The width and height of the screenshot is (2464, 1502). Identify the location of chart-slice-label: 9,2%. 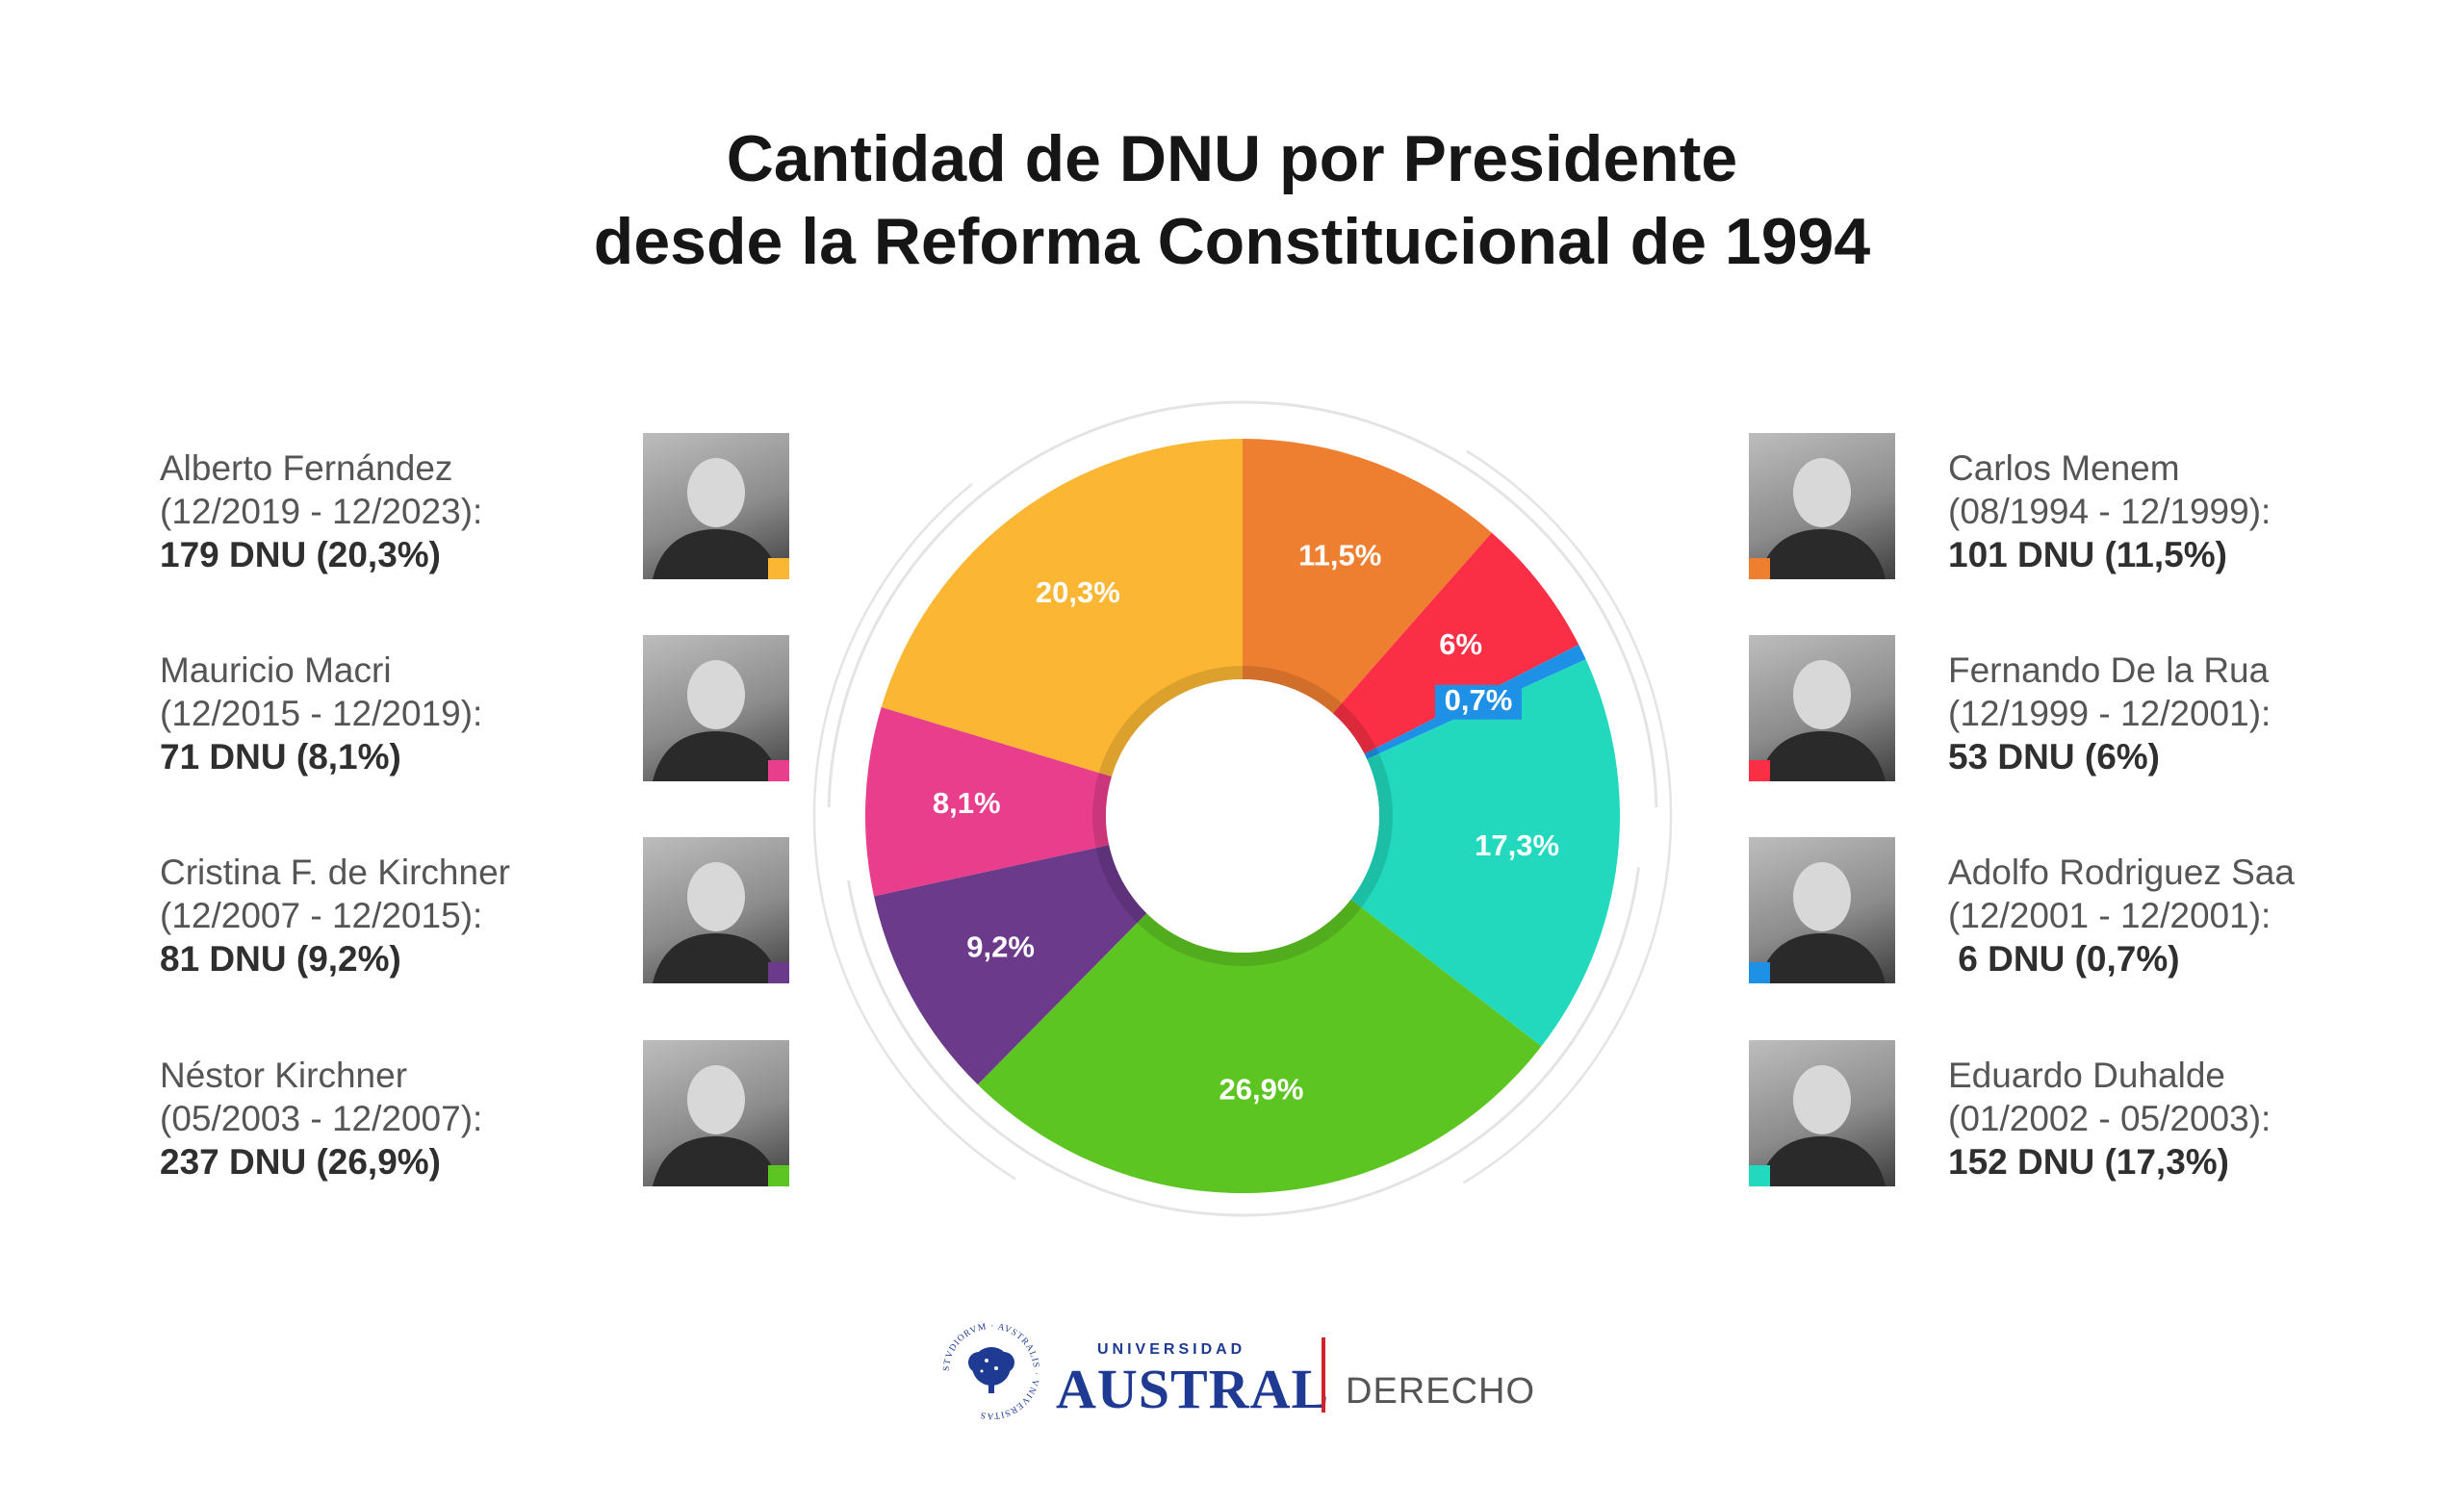
(1000, 947).